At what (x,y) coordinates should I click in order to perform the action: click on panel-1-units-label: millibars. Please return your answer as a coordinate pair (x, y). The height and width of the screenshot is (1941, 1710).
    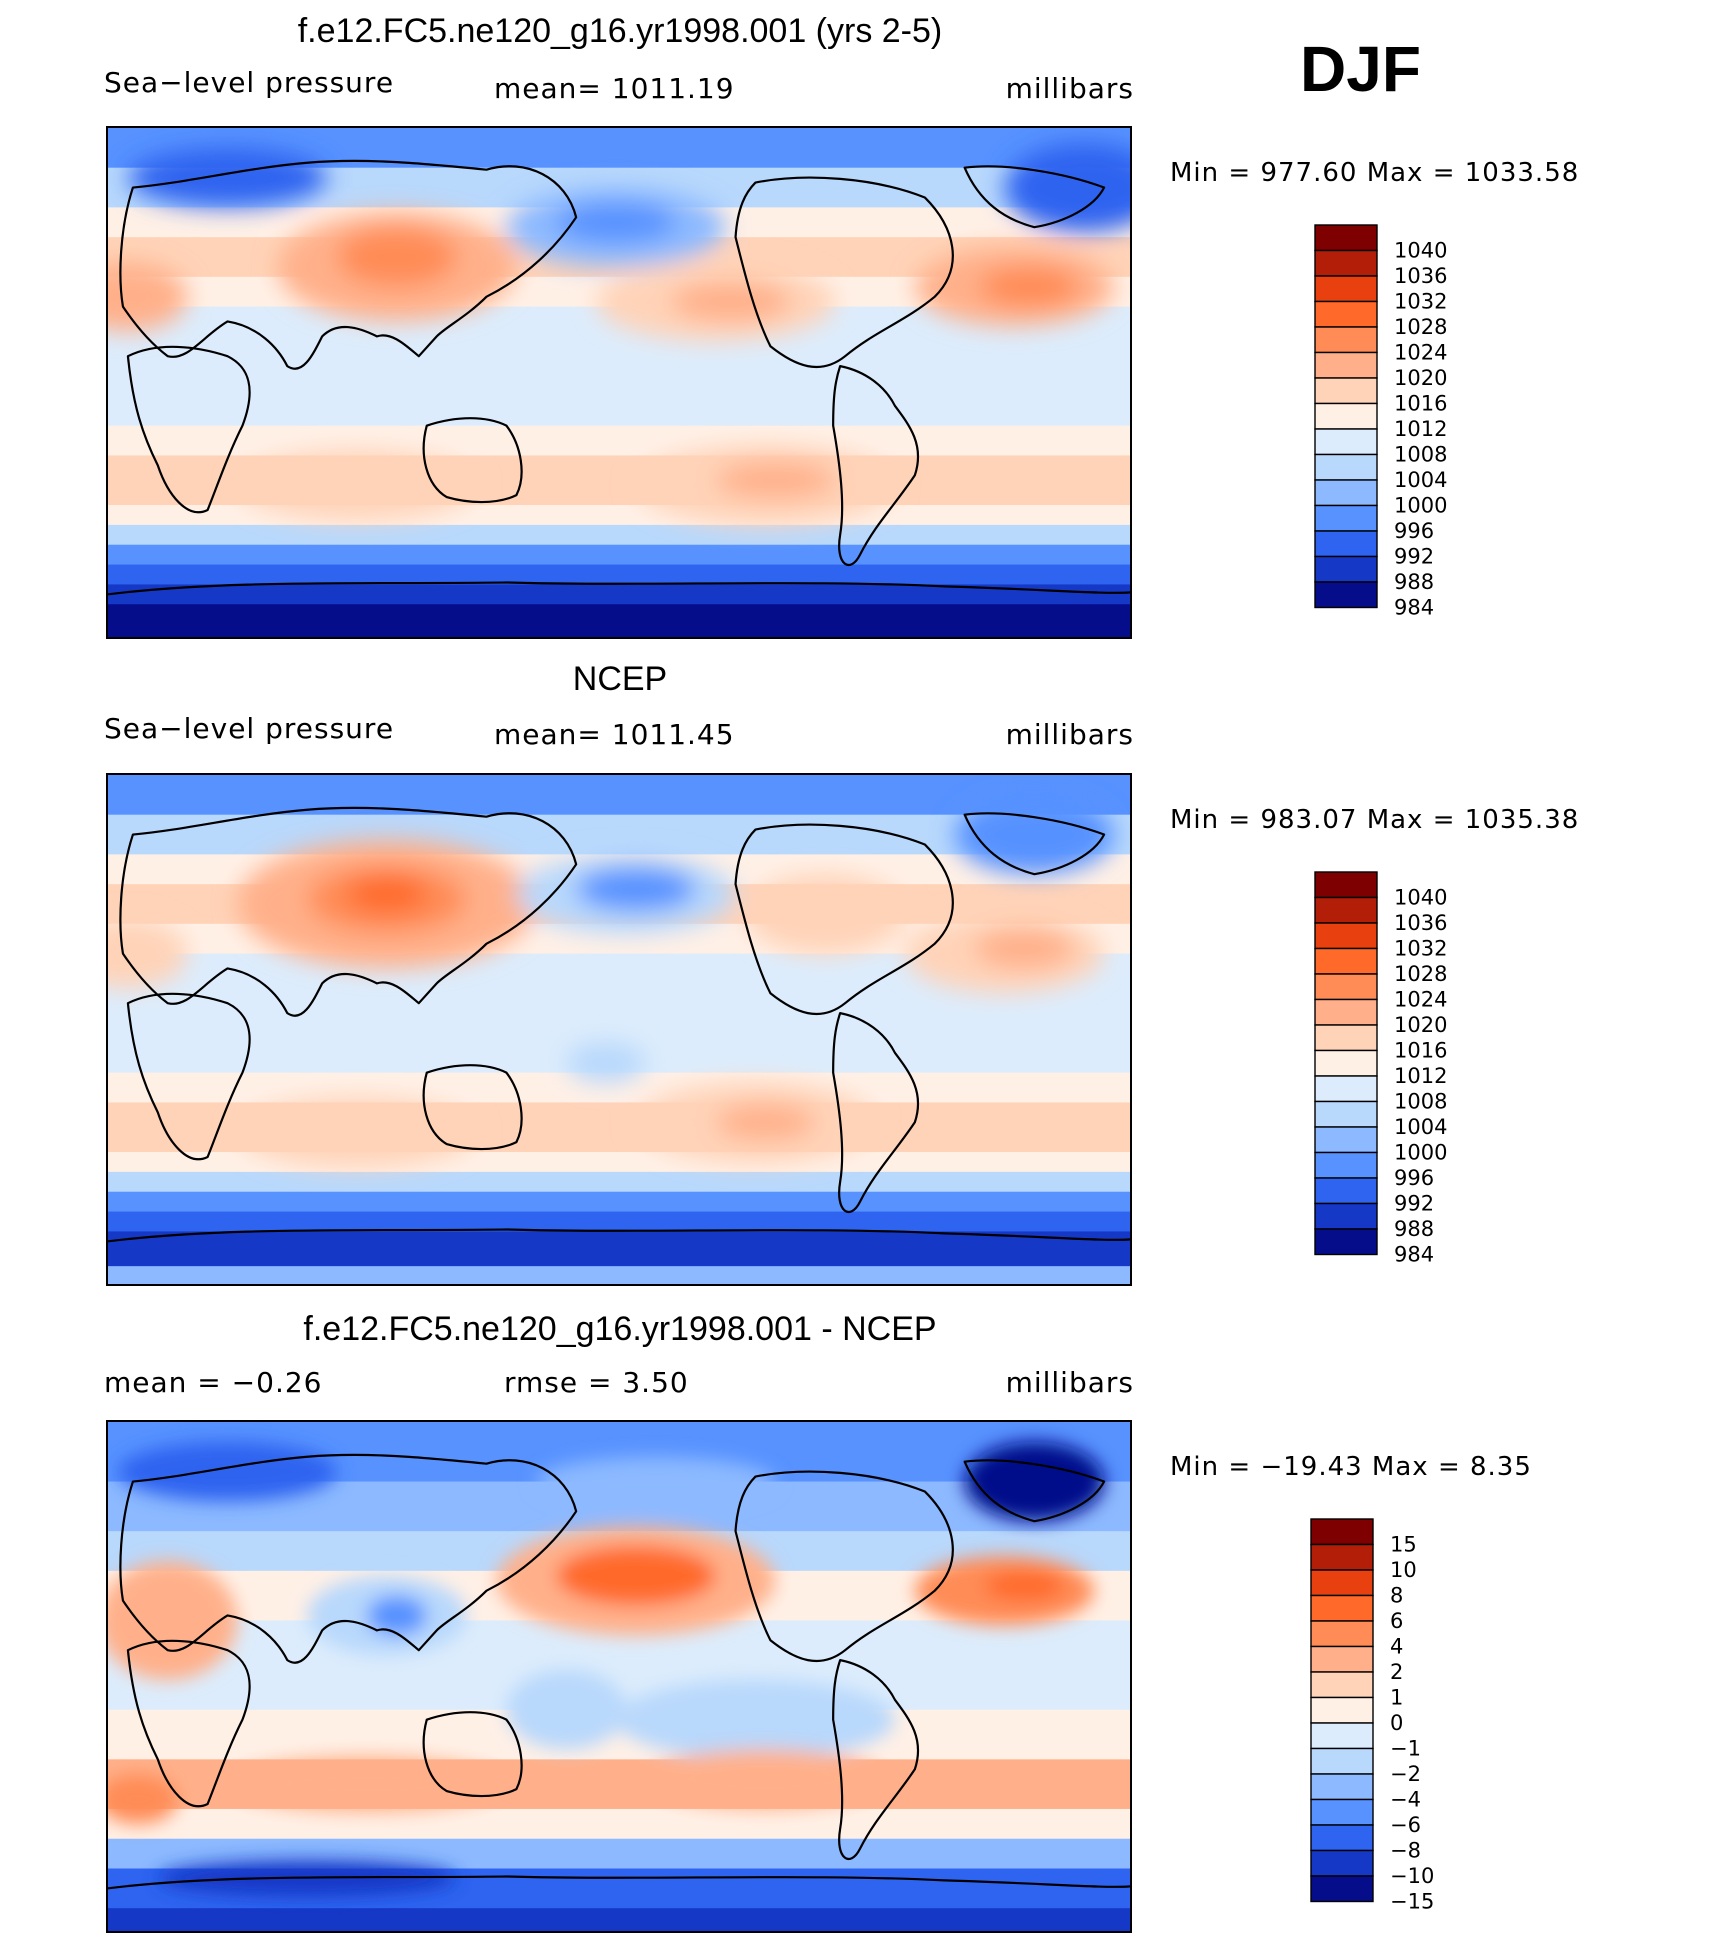
    Looking at the image, I should click on (1069, 88).